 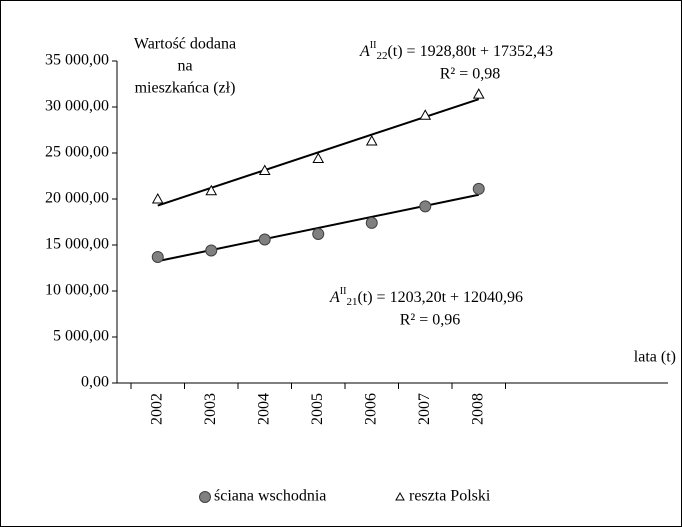 What do you see at coordinates (477, 409) in the screenshot?
I see `x-tick-label: 2008` at bounding box center [477, 409].